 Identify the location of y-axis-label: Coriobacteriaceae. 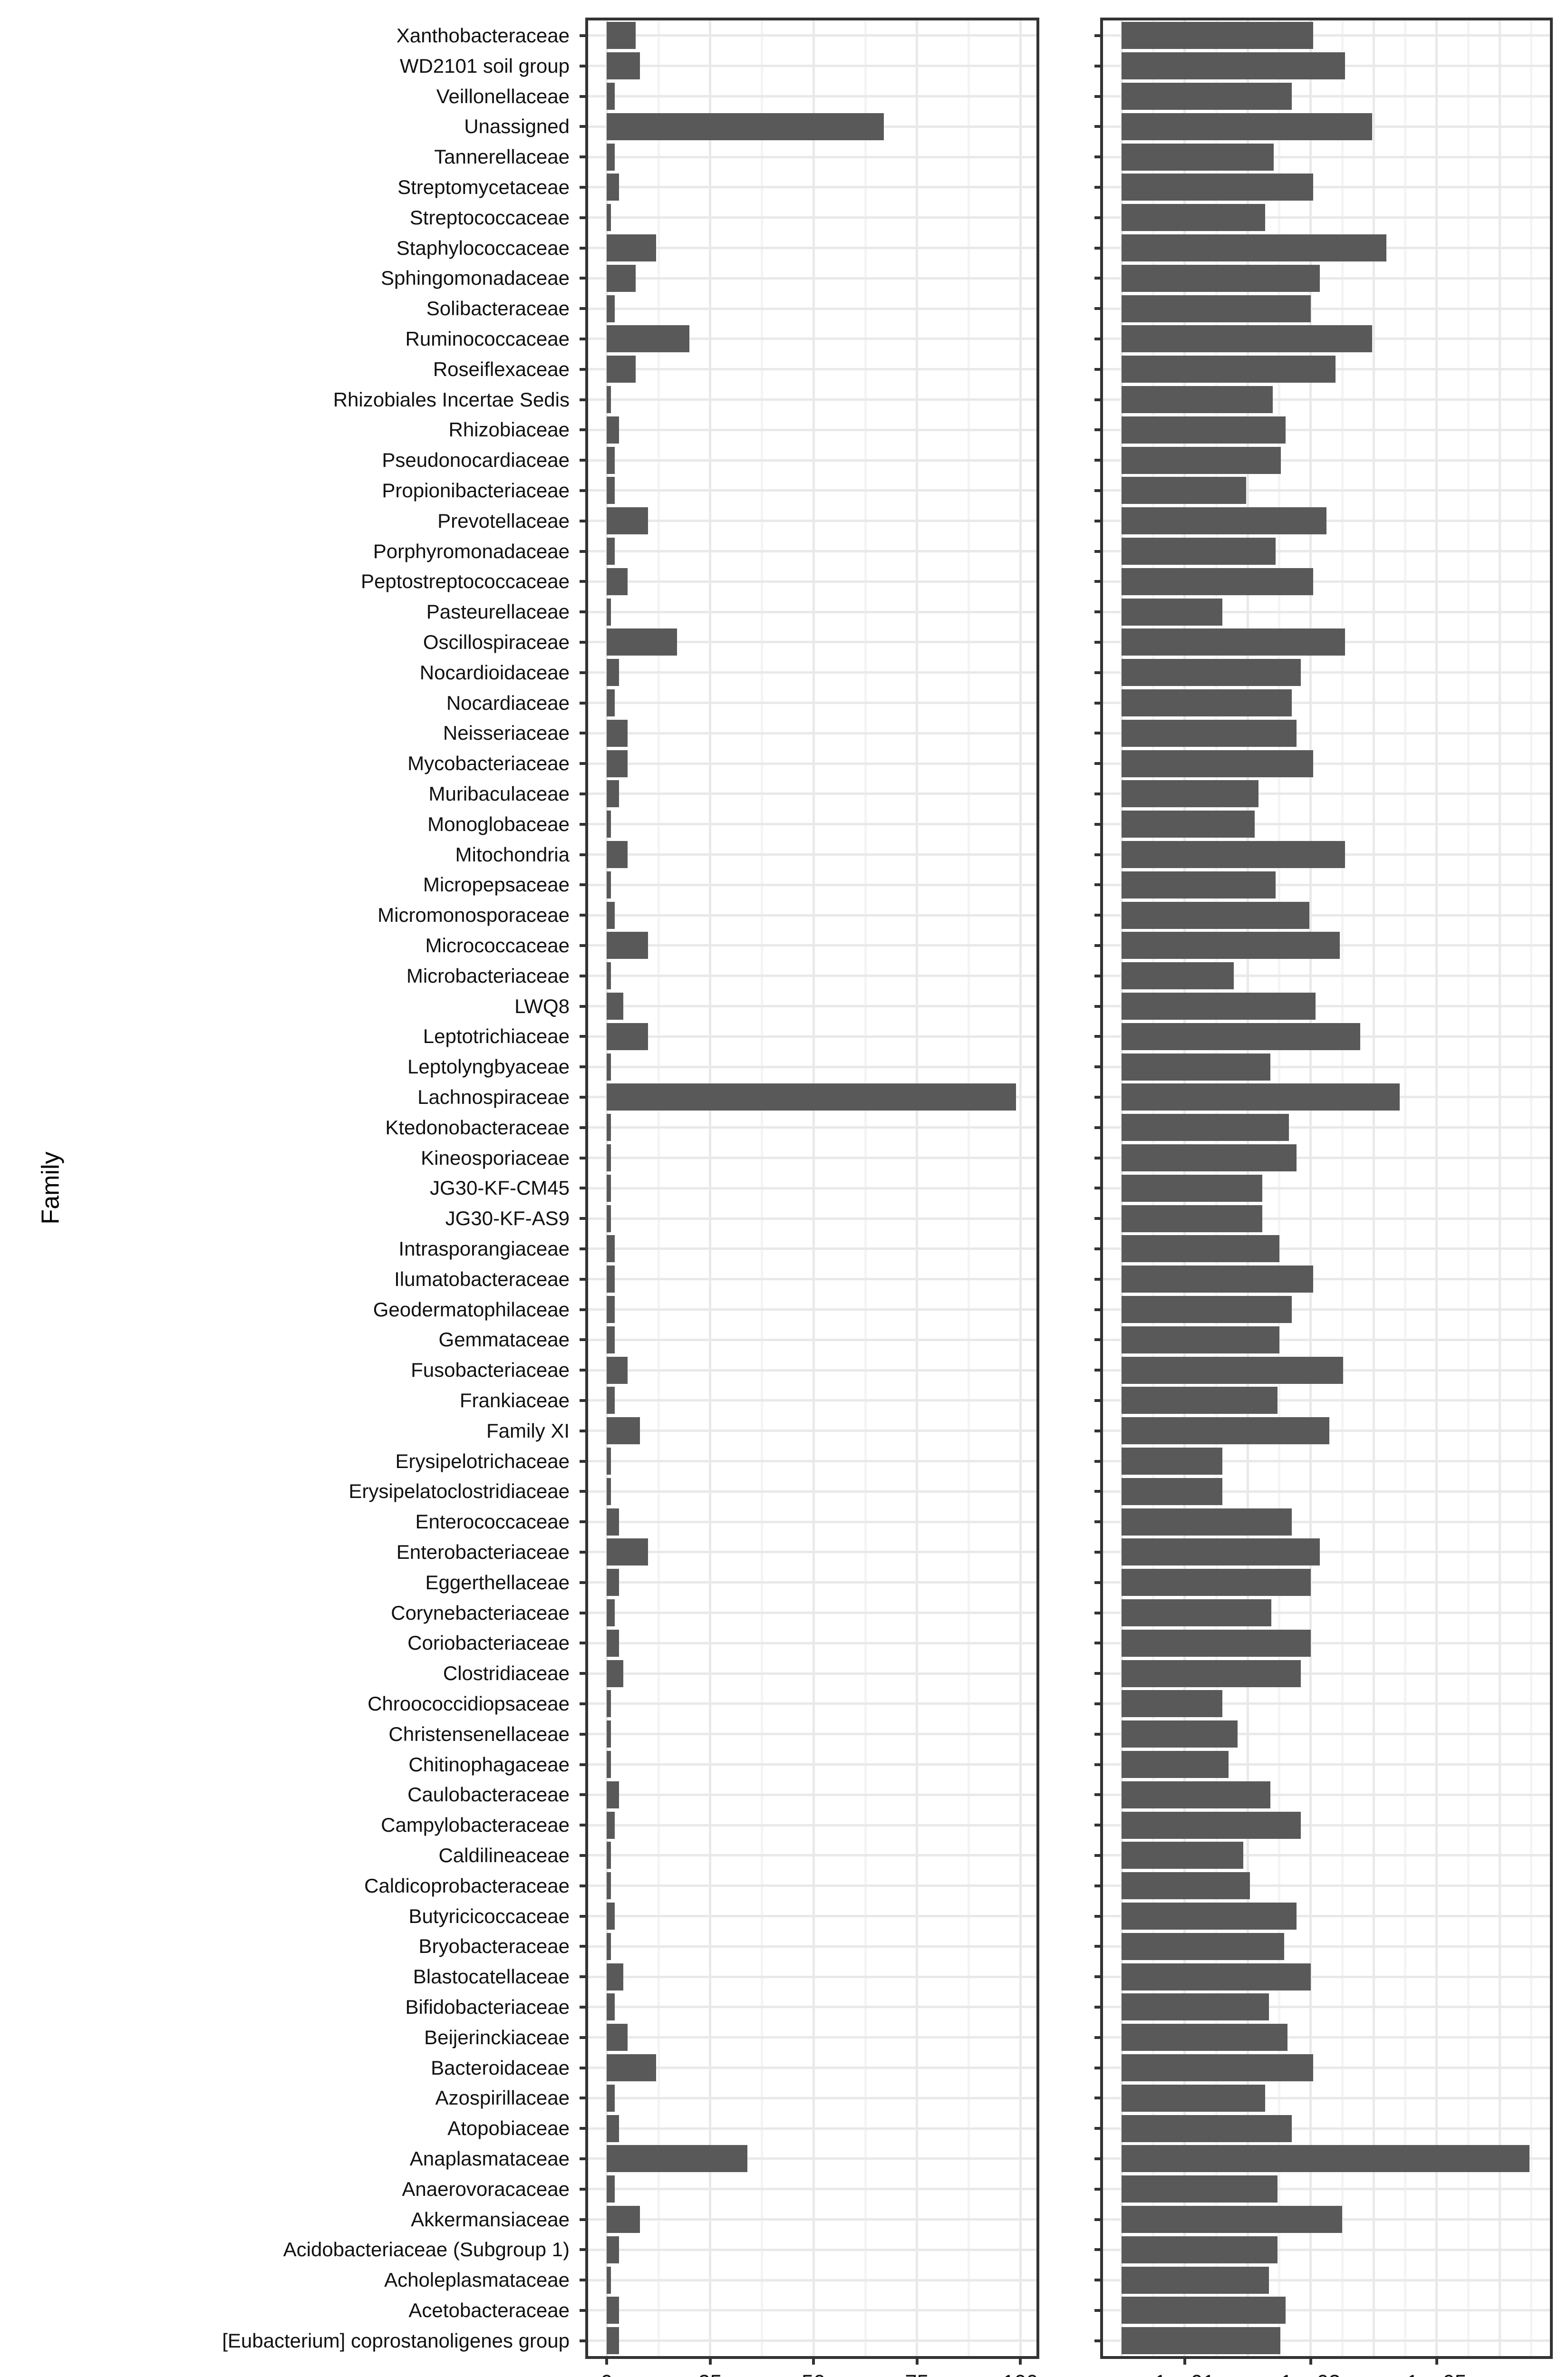
(488, 1643).